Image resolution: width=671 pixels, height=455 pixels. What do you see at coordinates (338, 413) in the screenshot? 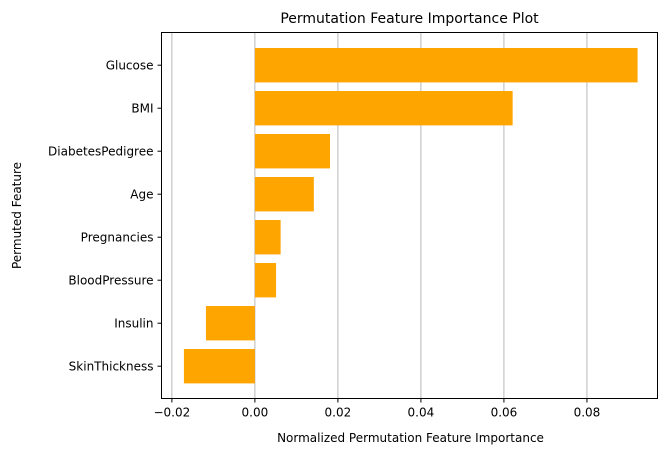
I see `x-tick-label: 0.02` at bounding box center [338, 413].